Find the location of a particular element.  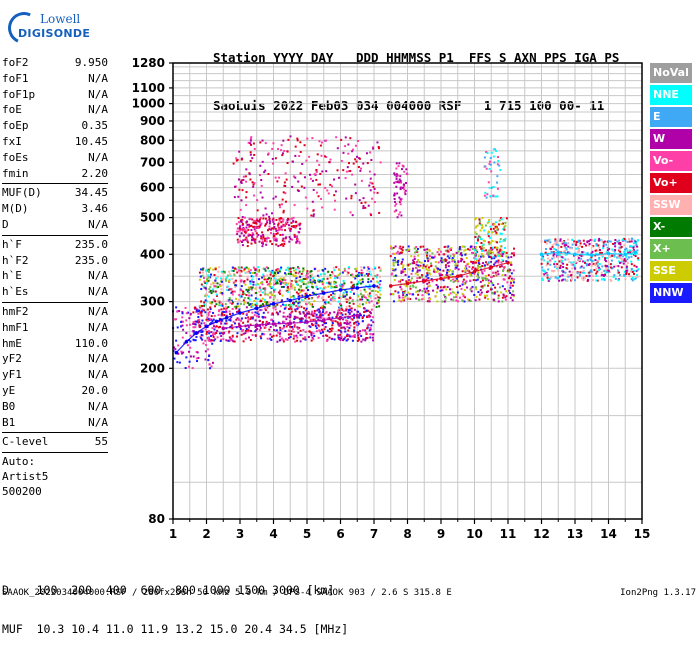

param-row: C-level 55 is located at coordinates (55, 443).